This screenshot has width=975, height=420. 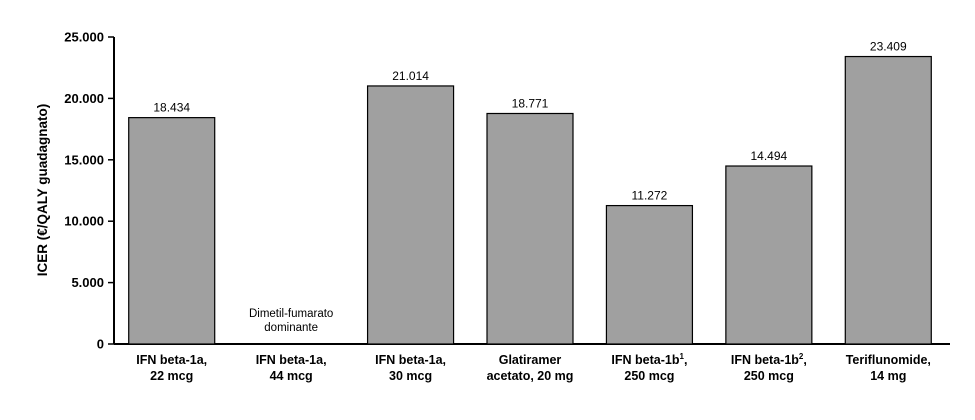 I want to click on x-tick-label: 14 mg, so click(x=888, y=376).